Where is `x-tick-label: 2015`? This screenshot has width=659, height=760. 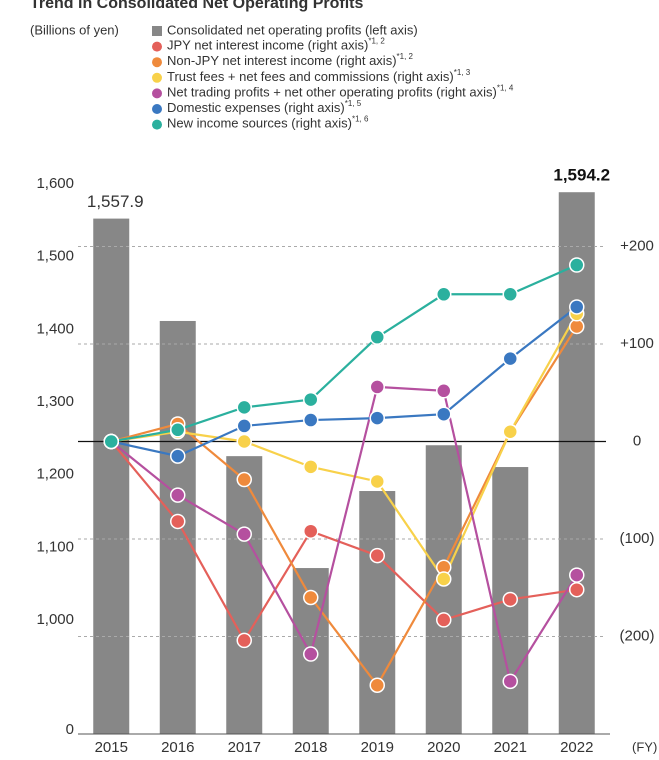
x-tick-label: 2015 is located at coordinates (111, 747).